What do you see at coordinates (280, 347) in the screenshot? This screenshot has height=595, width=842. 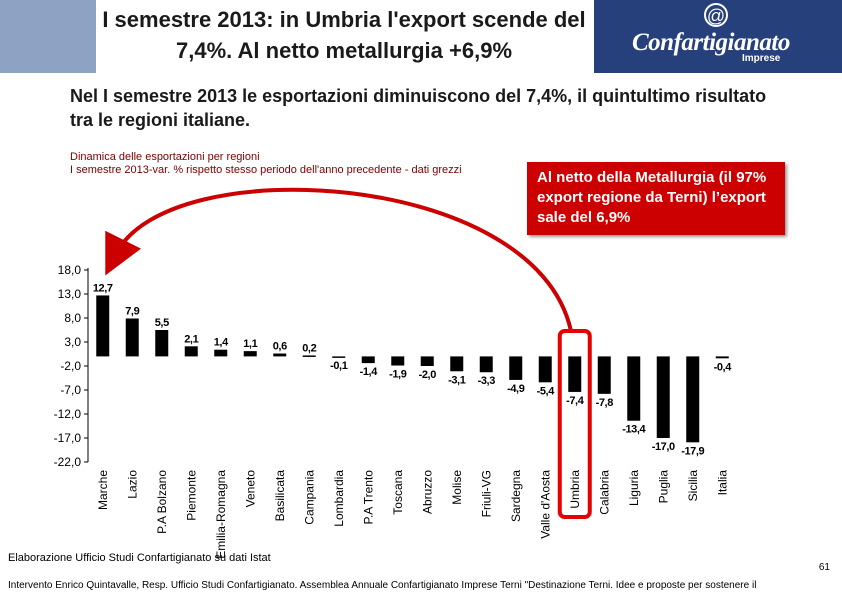 I see `bar-value-label: 0,6` at bounding box center [280, 347].